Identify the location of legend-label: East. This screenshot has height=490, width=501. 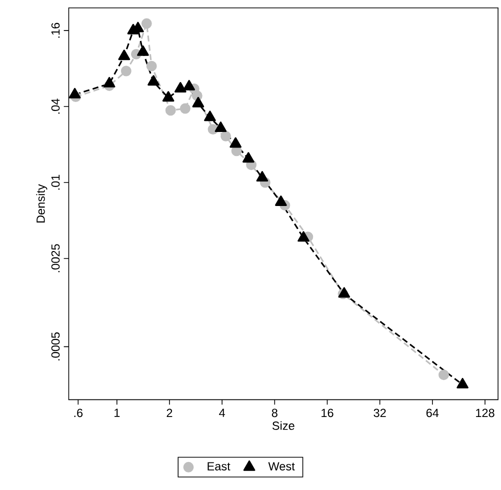
(219, 466).